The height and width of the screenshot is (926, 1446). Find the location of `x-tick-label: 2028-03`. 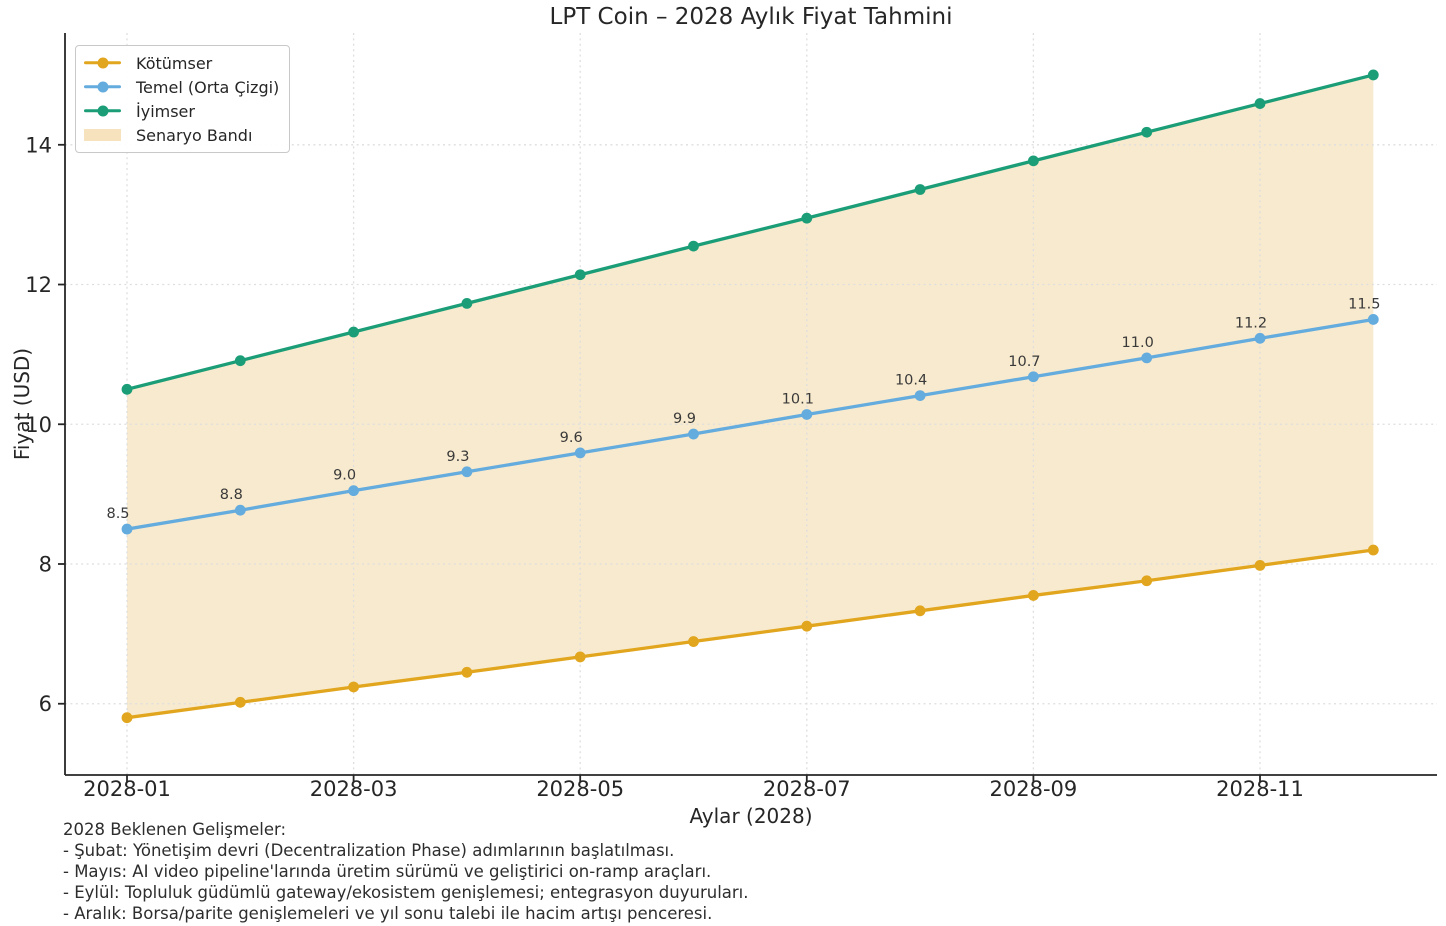

x-tick-label: 2028-03 is located at coordinates (354, 789).